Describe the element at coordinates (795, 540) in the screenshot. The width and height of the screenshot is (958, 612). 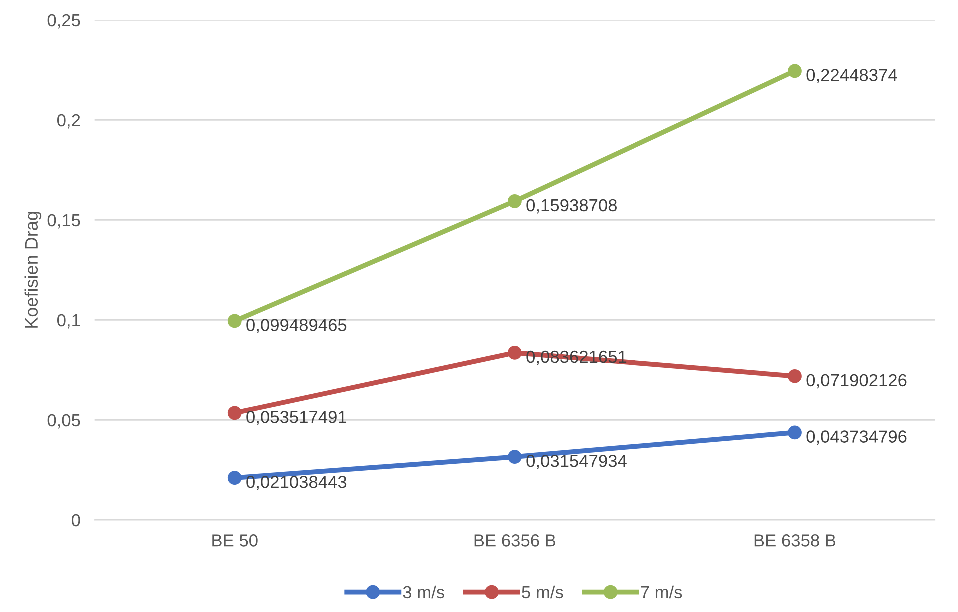
I see `x-tick-label: BE 6358 B` at that location.